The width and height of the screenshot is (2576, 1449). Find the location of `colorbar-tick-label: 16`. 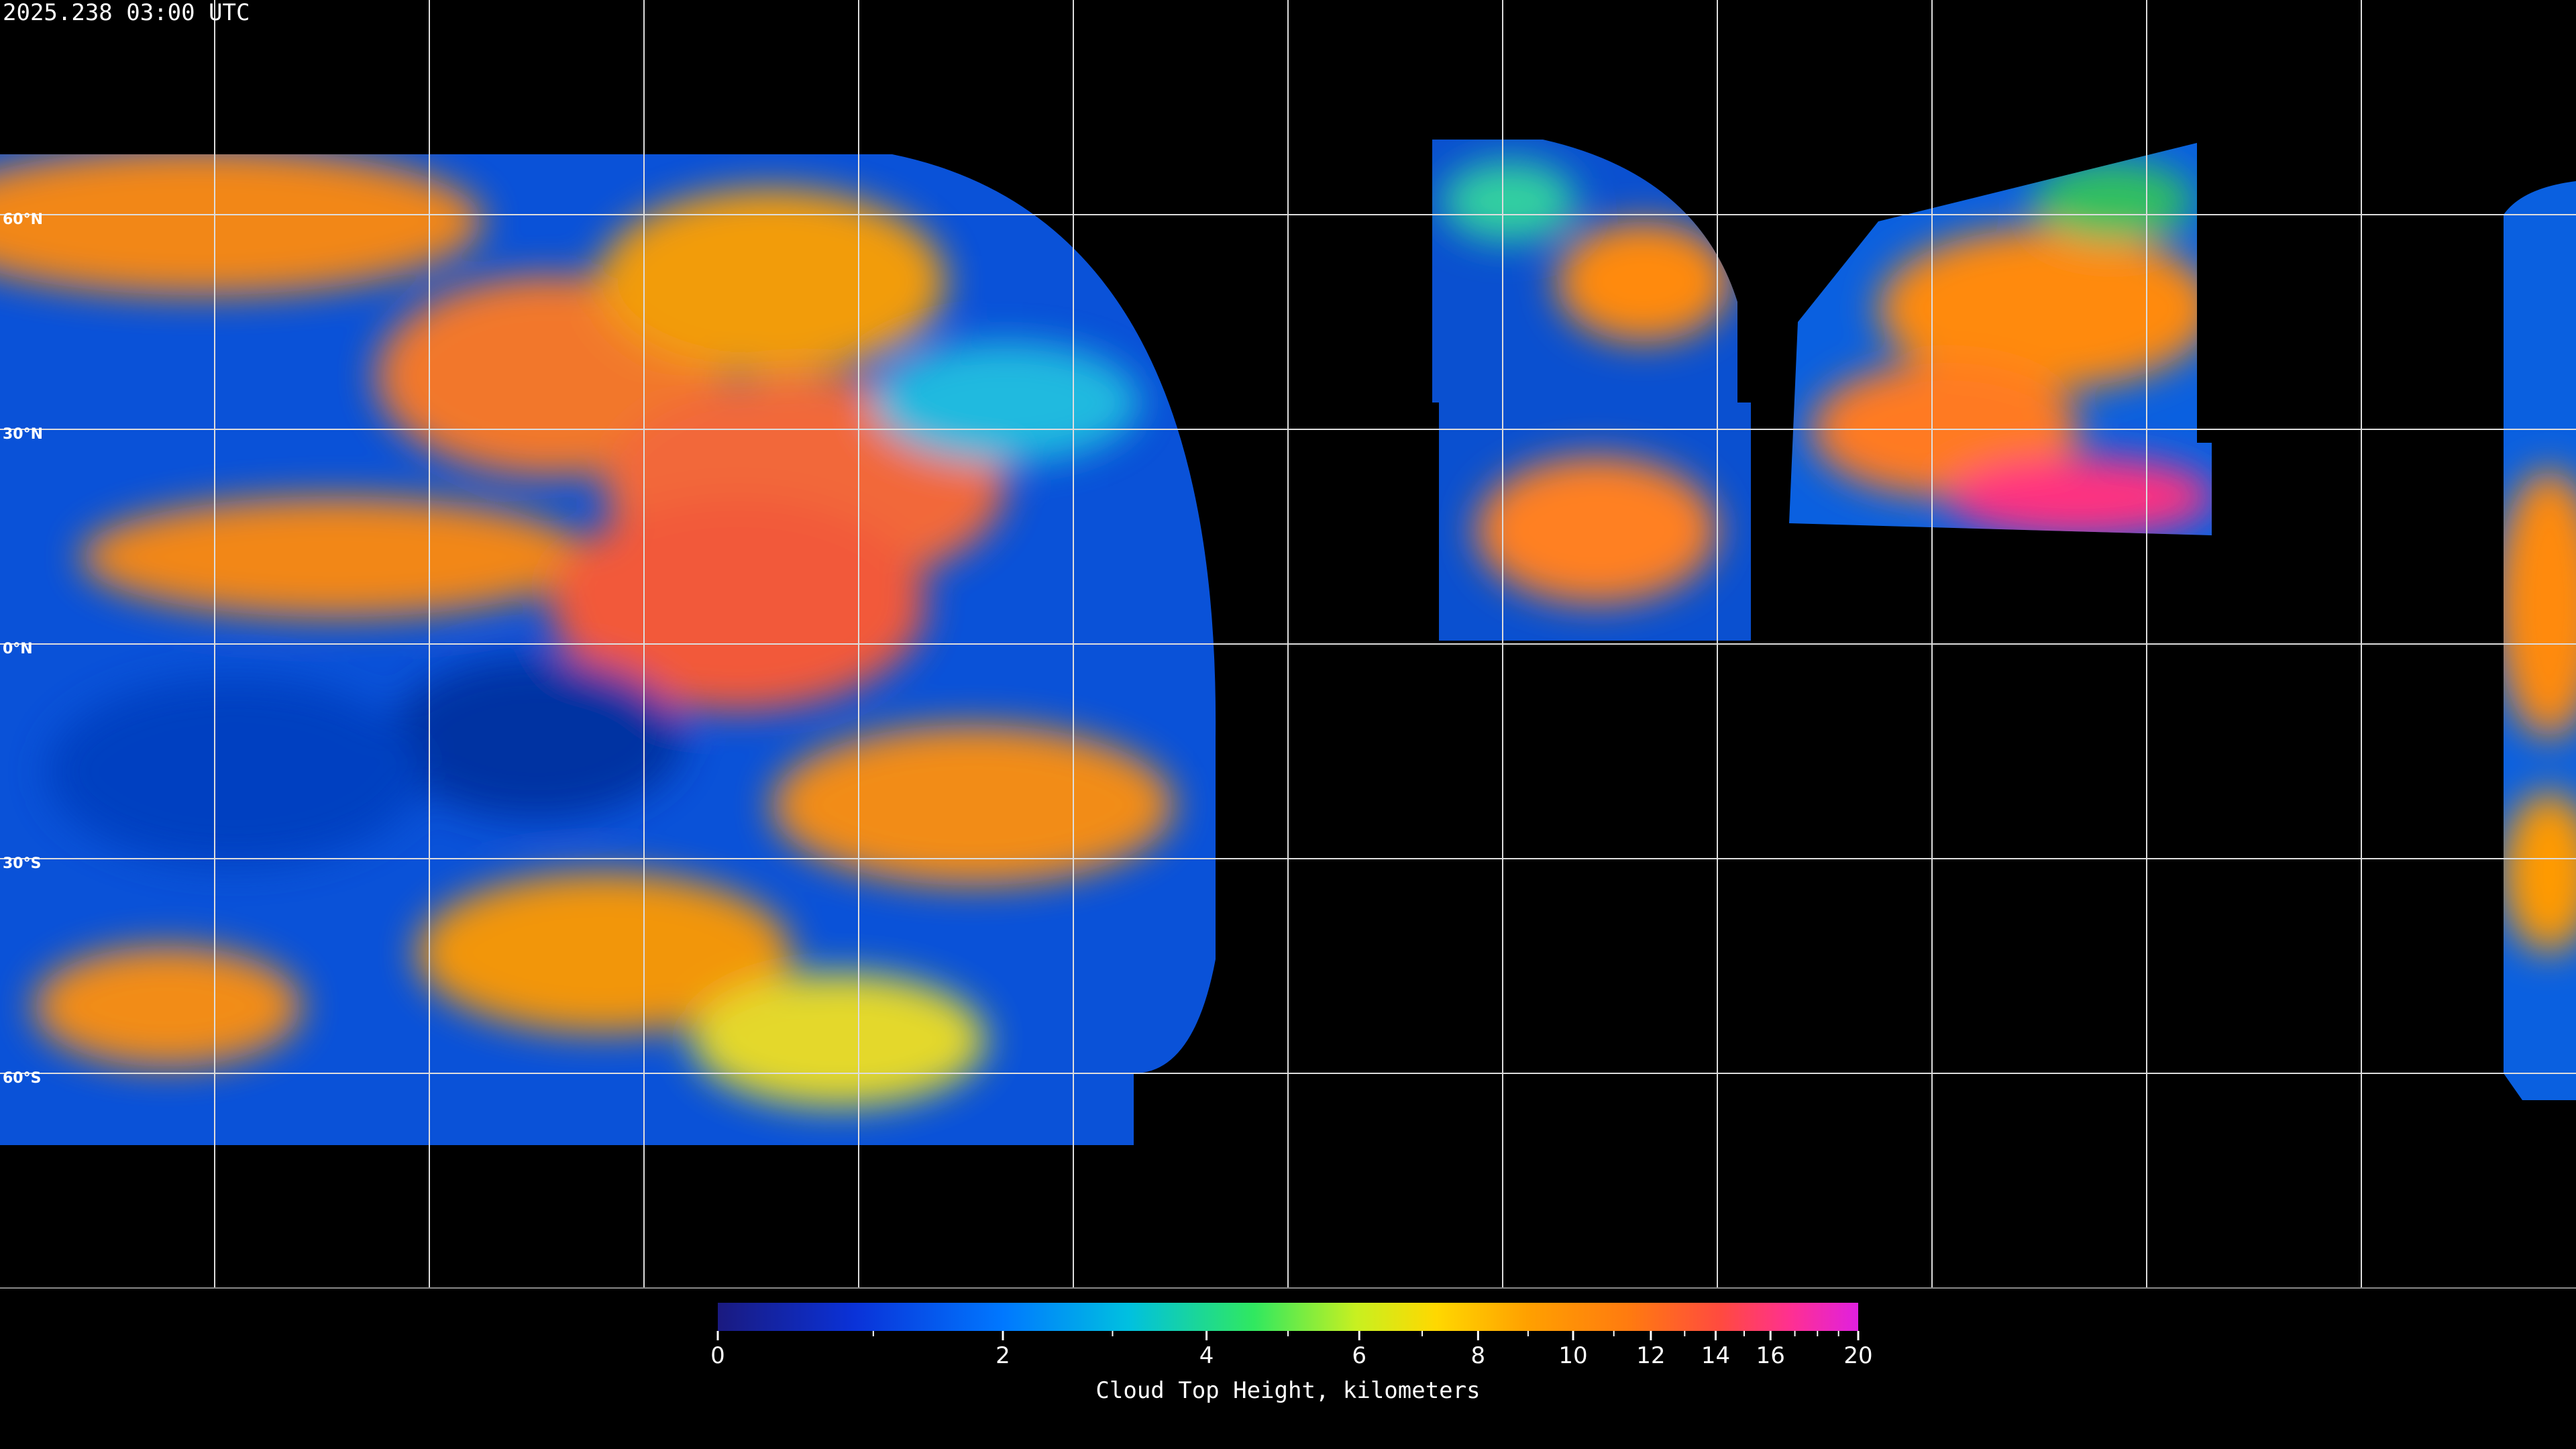

colorbar-tick-label: 16 is located at coordinates (1770, 1355).